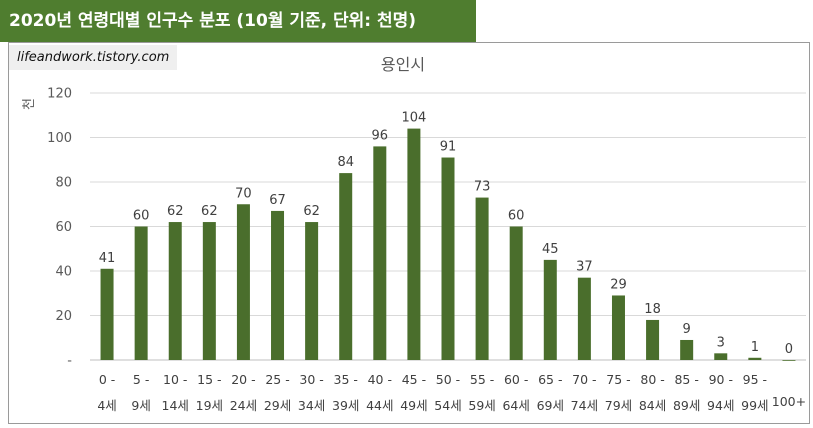 This screenshot has width=813, height=428. Describe the element at coordinates (140, 405) in the screenshot. I see `x-category-label: 9세` at that location.